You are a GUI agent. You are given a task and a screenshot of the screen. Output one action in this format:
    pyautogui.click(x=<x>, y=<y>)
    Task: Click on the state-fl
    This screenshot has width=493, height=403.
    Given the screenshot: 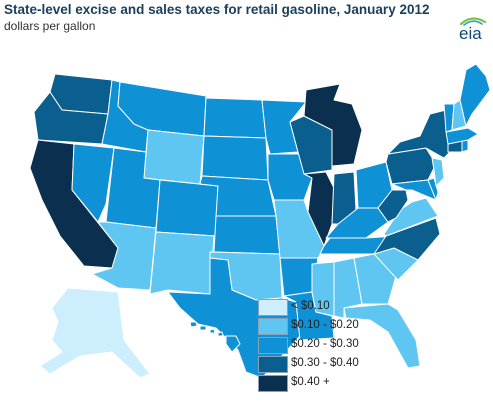 What is the action you would take?
    pyautogui.click(x=382, y=336)
    